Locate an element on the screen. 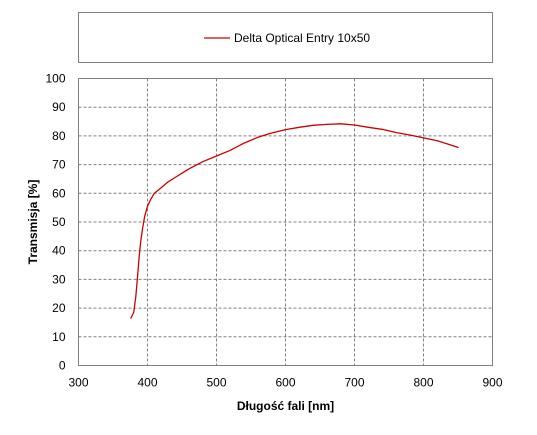 This screenshot has width=537, height=435. y-tick-label: 60 is located at coordinates (59, 193).